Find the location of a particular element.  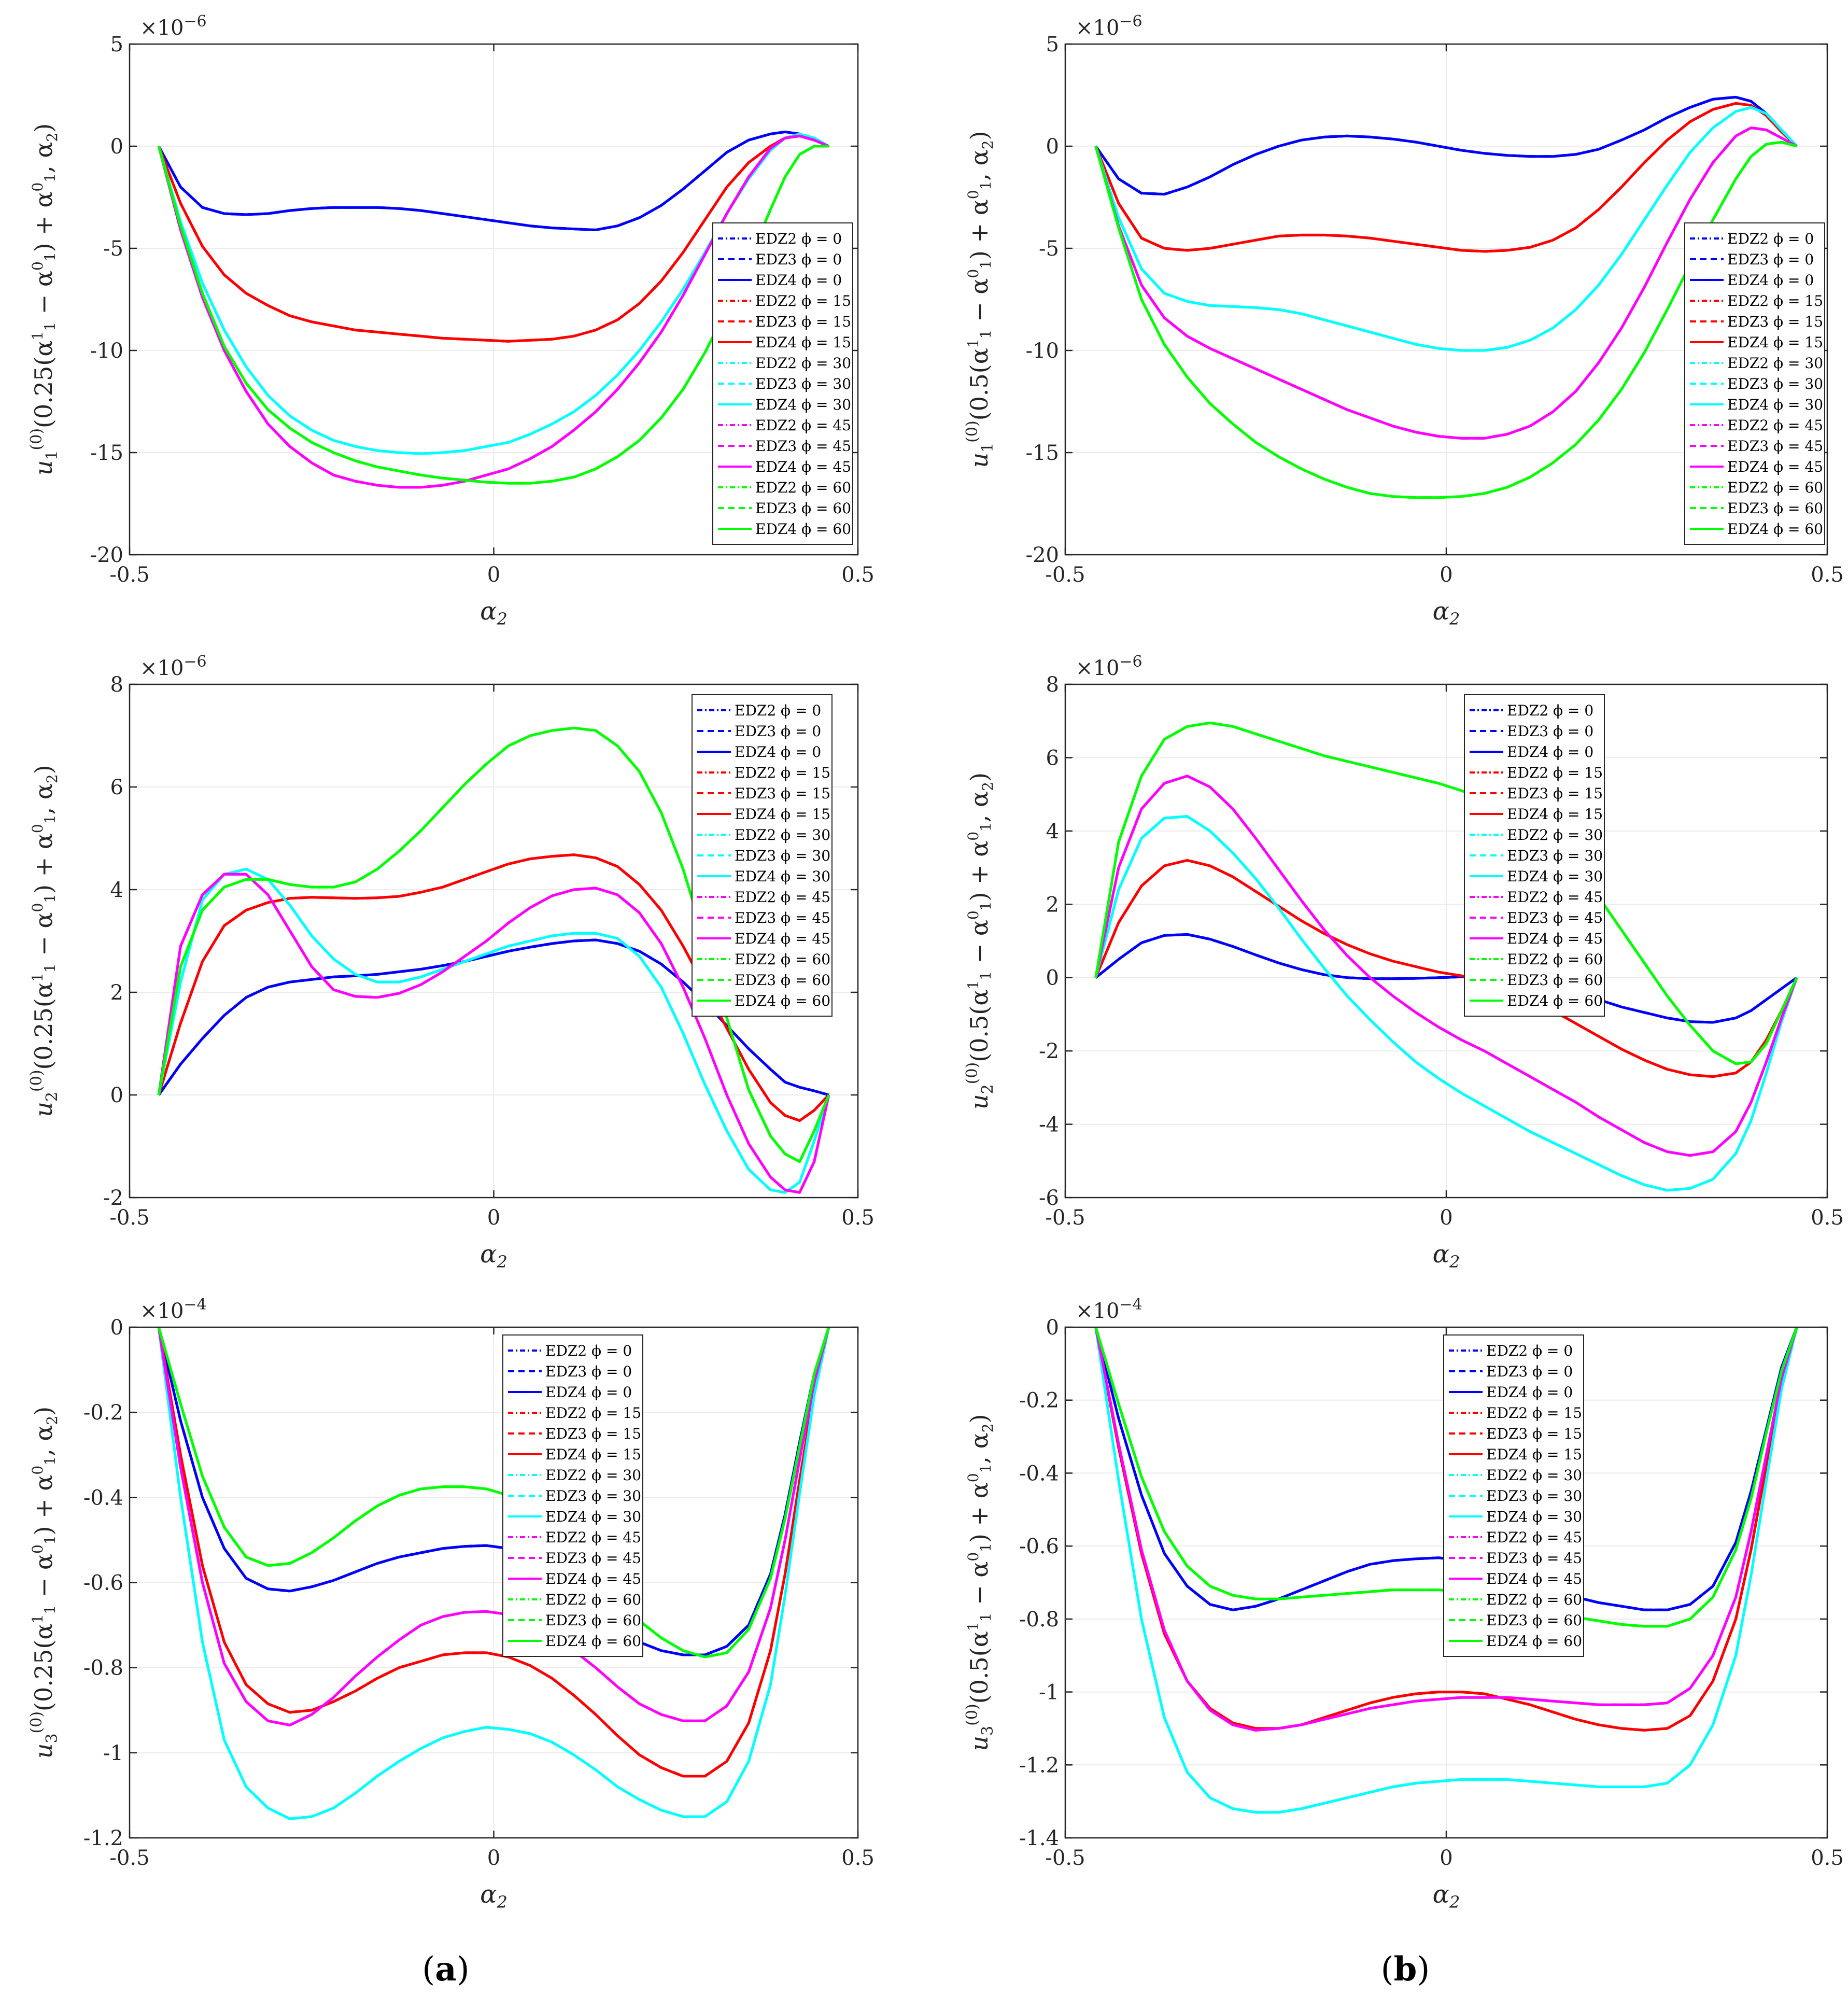

x-tick-label: -0.5 is located at coordinates (129, 1218).